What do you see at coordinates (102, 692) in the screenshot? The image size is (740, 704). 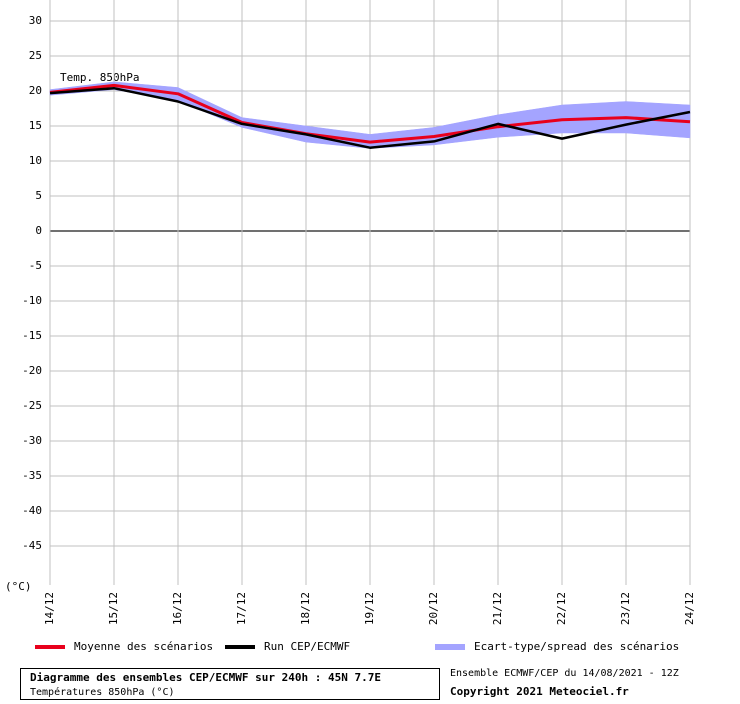 I see `footer-subtitle: Températures 850hPa (°C)` at bounding box center [102, 692].